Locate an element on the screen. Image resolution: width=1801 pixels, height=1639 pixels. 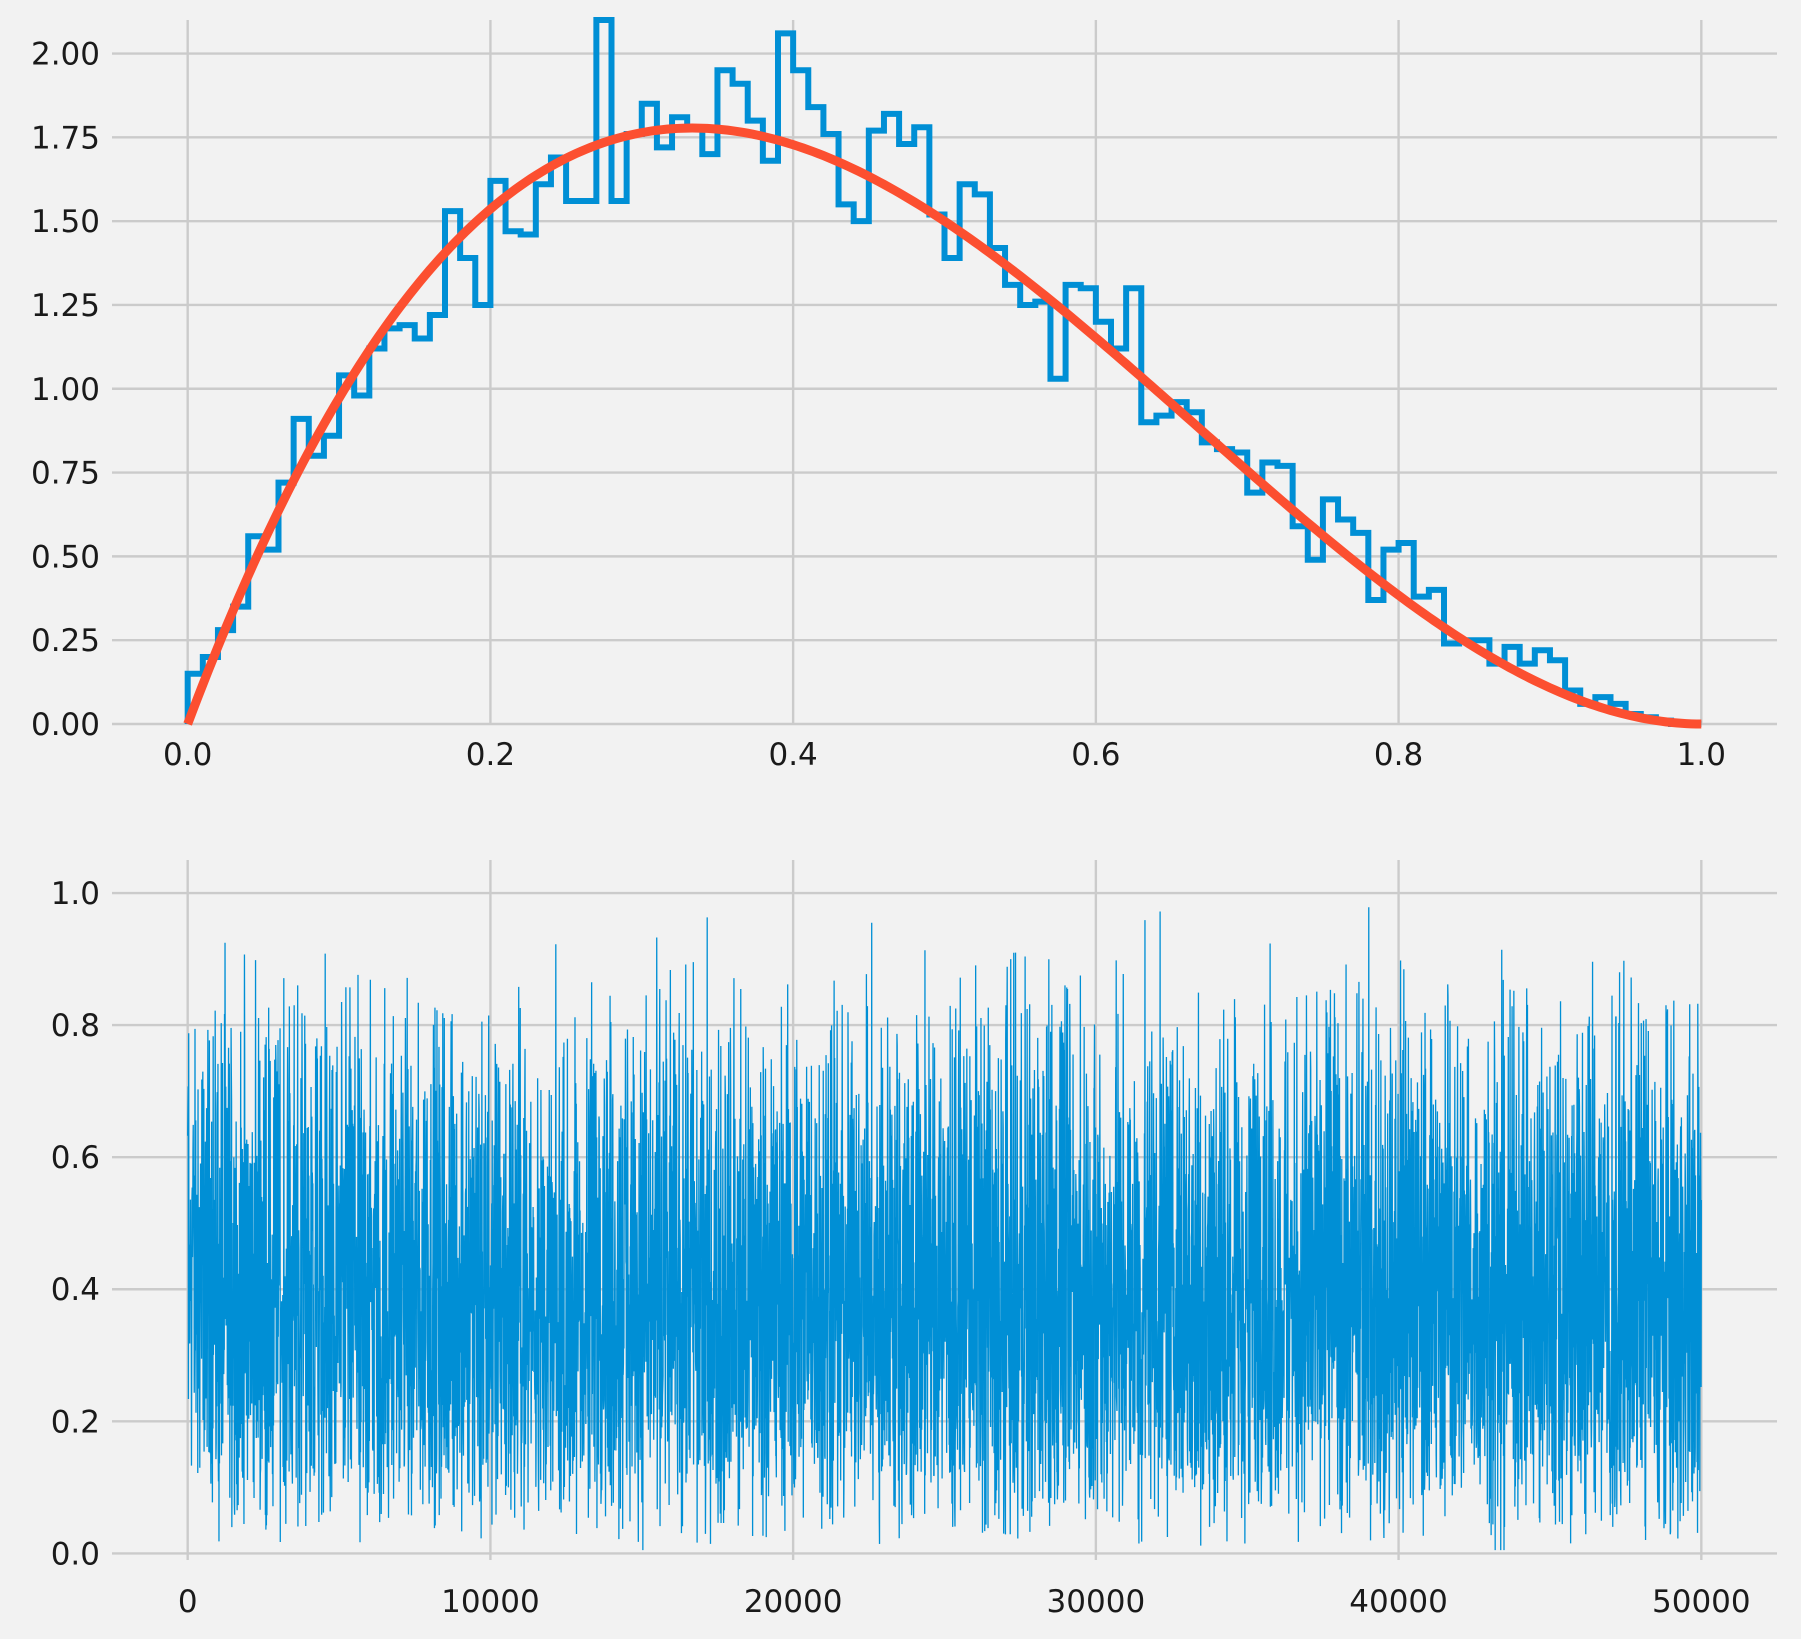
x-tick-label: 0.4 is located at coordinates (792, 755).